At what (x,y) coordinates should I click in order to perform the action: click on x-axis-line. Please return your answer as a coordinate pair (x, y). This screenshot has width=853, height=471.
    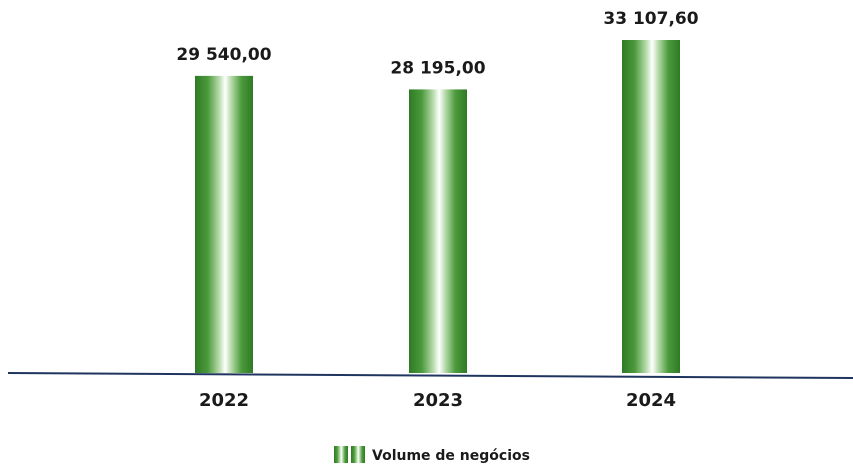
    Looking at the image, I should click on (430, 375).